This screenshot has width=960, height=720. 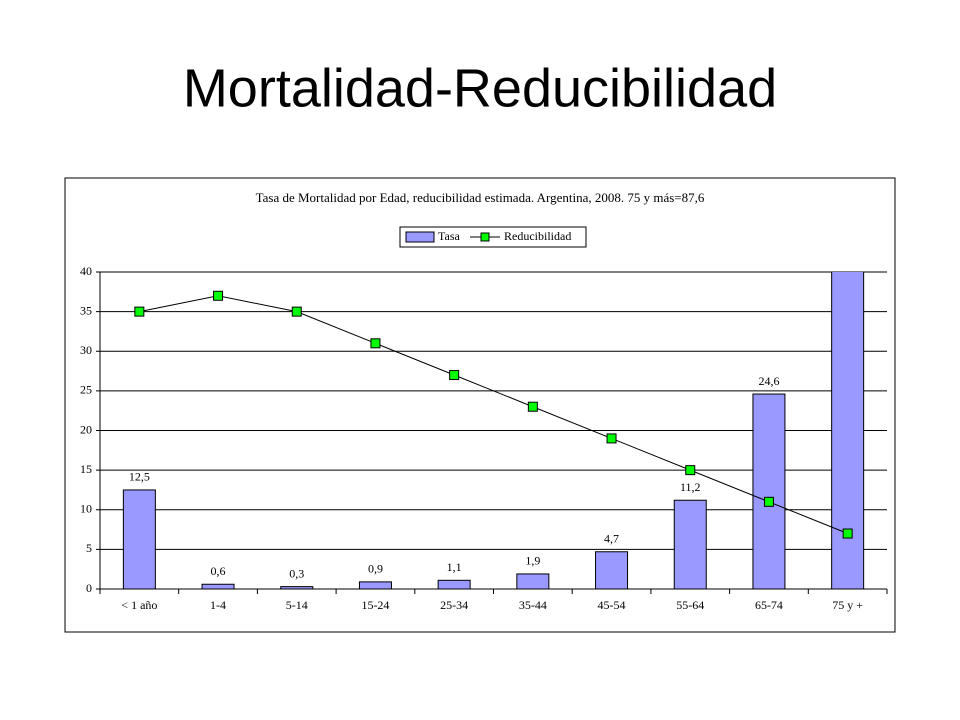 I want to click on y-tick-label: 20, so click(x=86, y=429).